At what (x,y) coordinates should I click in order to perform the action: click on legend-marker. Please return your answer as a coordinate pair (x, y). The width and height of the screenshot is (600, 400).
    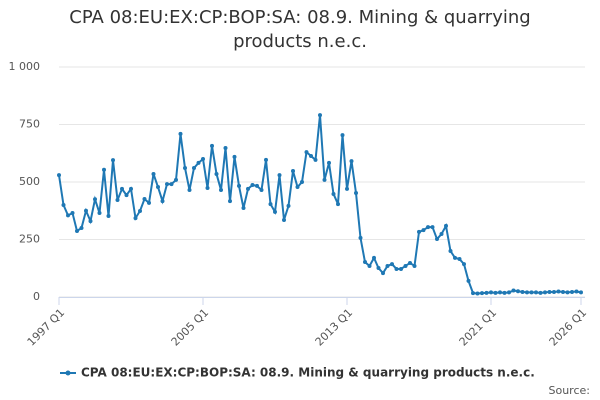
    Looking at the image, I should click on (68, 373).